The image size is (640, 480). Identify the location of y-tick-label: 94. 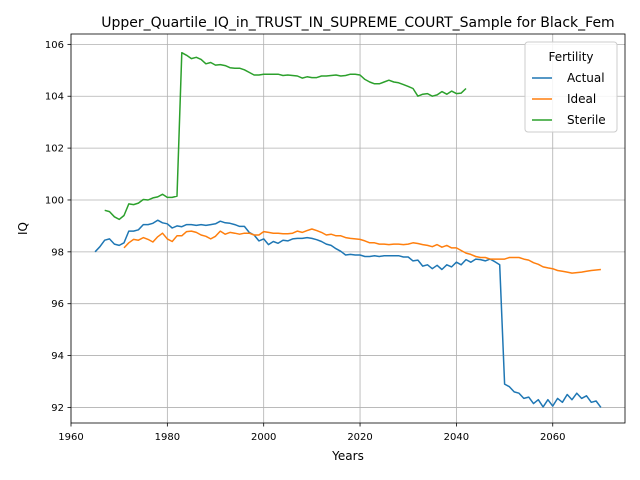
(57, 356).